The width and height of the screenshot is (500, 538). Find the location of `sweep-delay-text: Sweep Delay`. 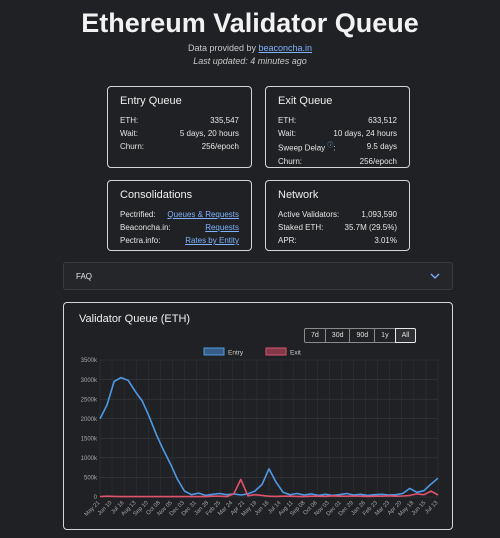

sweep-delay-text: Sweep Delay is located at coordinates (302, 148).